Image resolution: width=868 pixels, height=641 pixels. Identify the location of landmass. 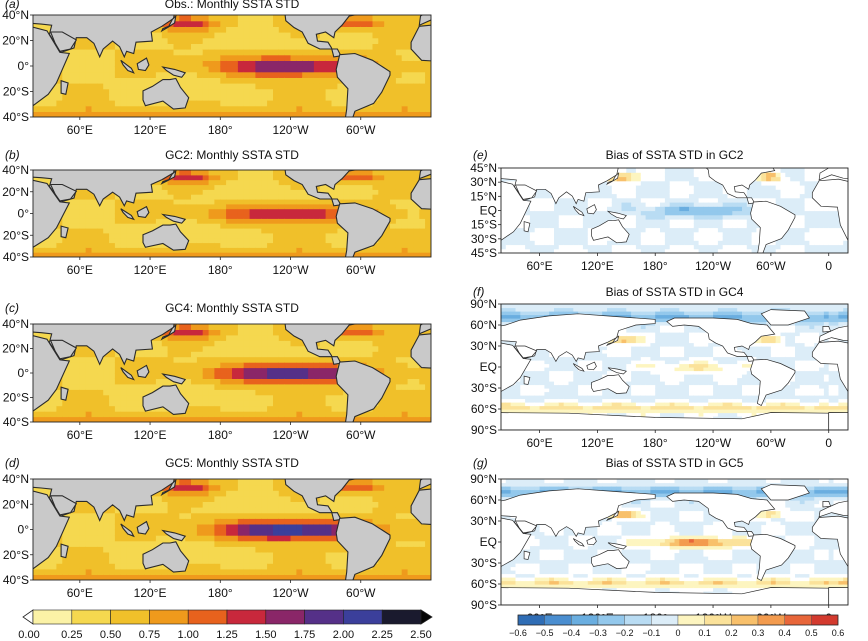
(174, 379).